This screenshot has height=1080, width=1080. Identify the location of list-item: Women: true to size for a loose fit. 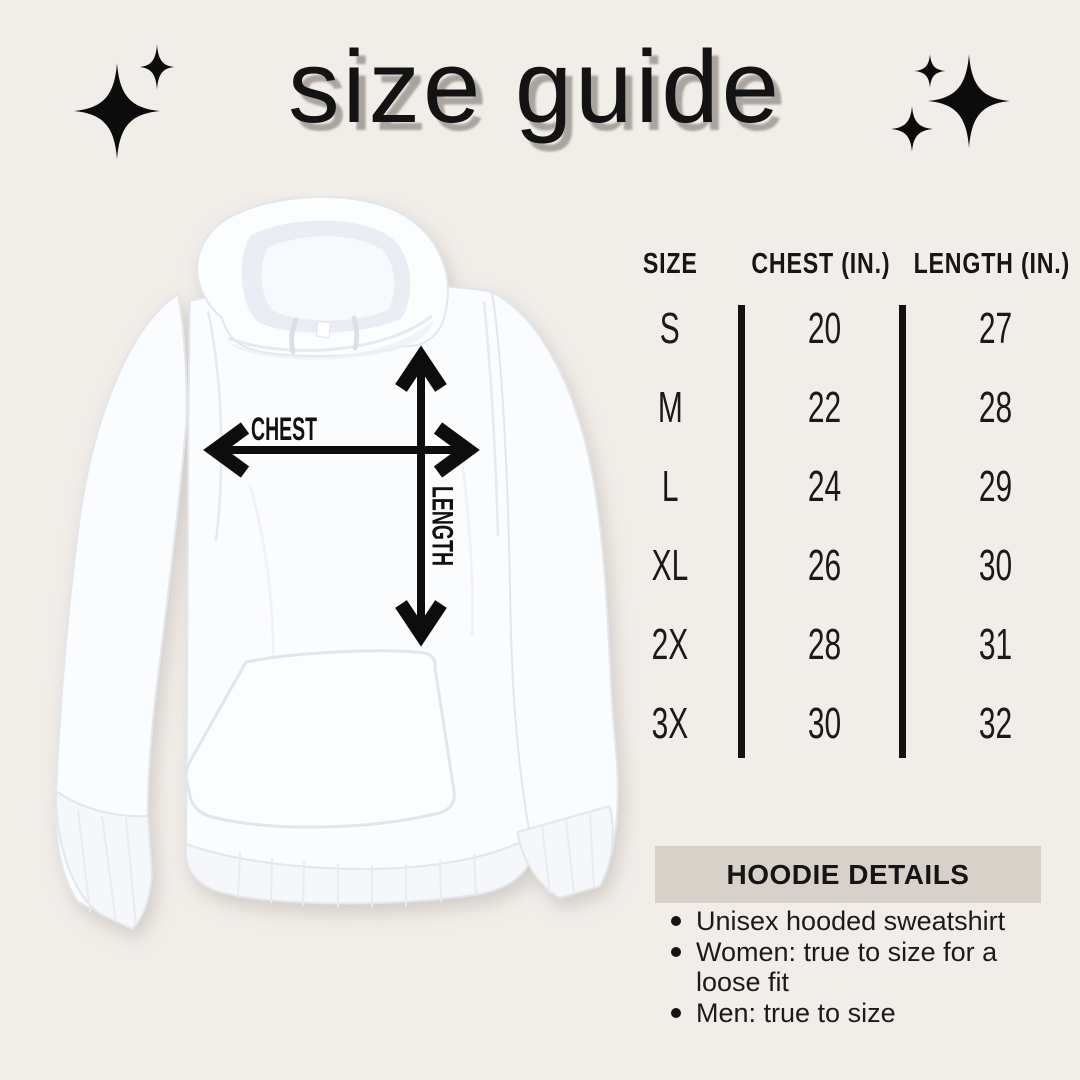
(843, 967).